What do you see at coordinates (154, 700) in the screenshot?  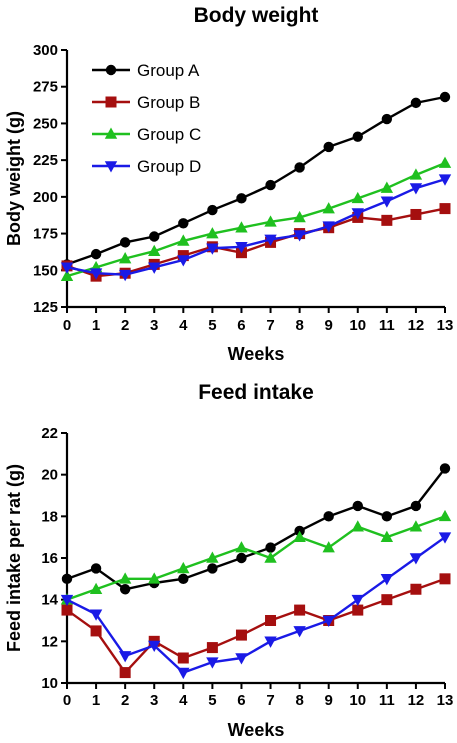 I see `feed-intake-x-tick-label: 3` at bounding box center [154, 700].